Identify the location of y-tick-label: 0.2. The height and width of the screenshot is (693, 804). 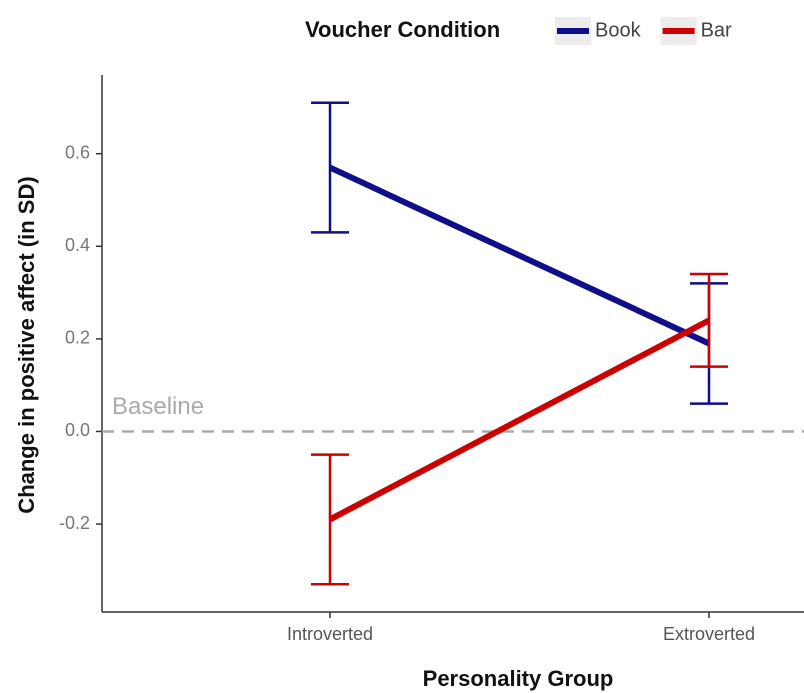
(77, 338).